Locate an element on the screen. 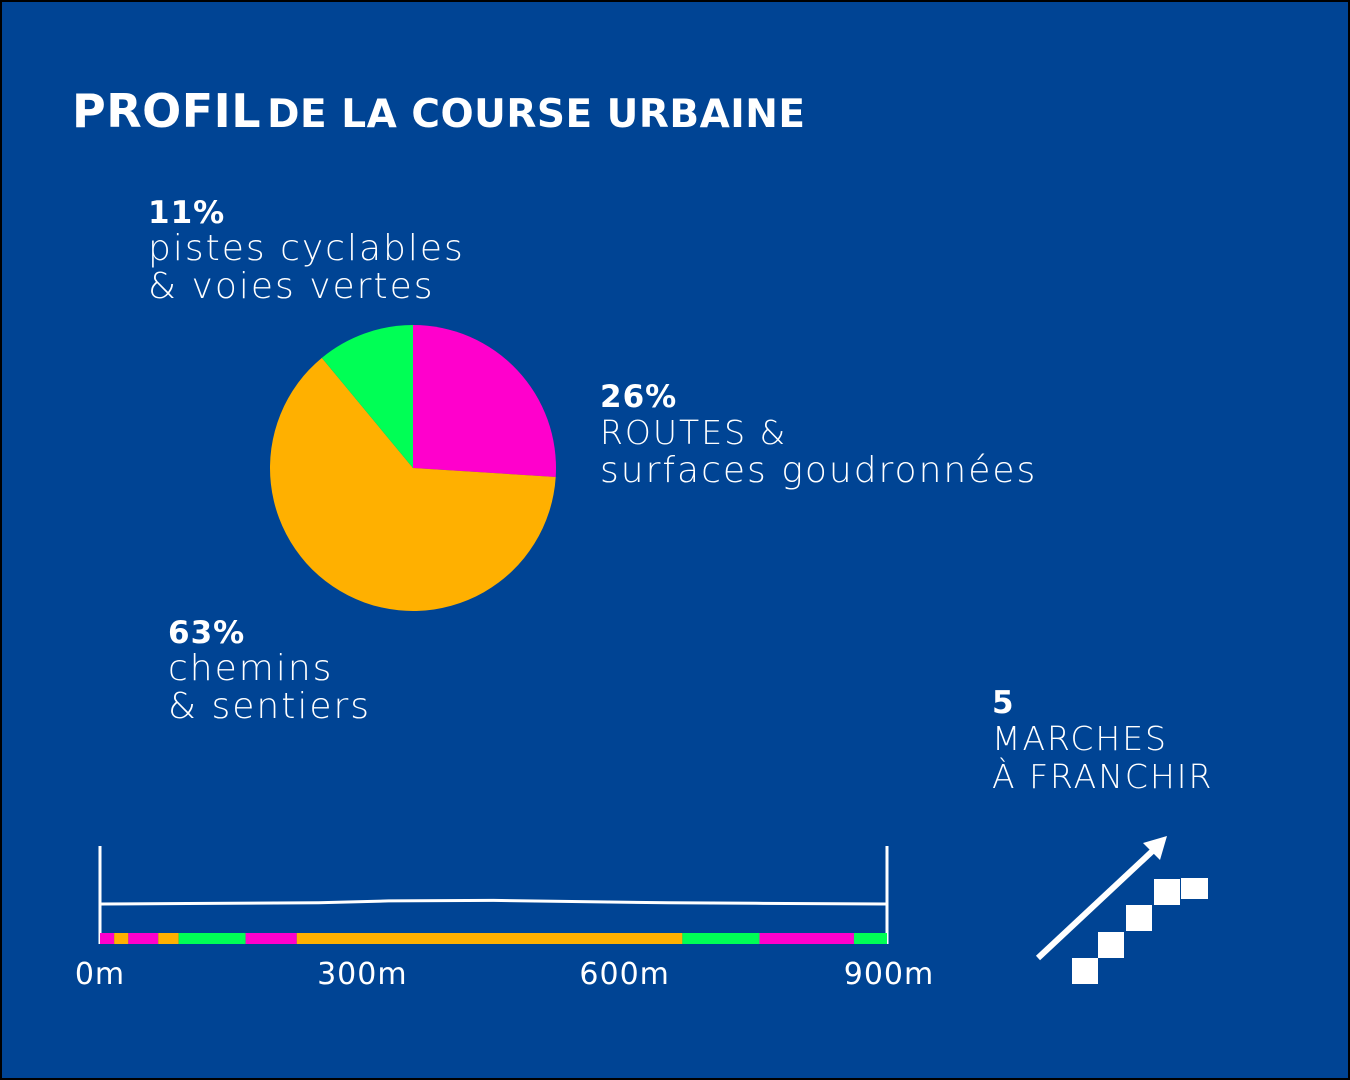  x-tick-label: 0m is located at coordinates (100, 974).